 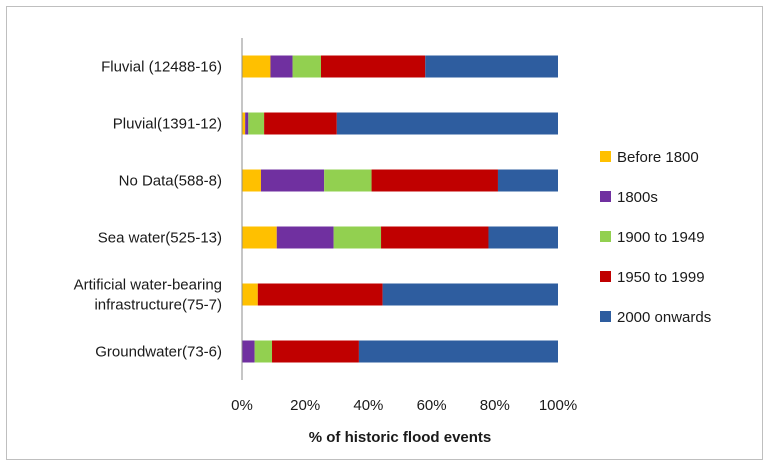 What do you see at coordinates (158, 352) in the screenshot?
I see `category-label: Groundwater(73-6)` at bounding box center [158, 352].